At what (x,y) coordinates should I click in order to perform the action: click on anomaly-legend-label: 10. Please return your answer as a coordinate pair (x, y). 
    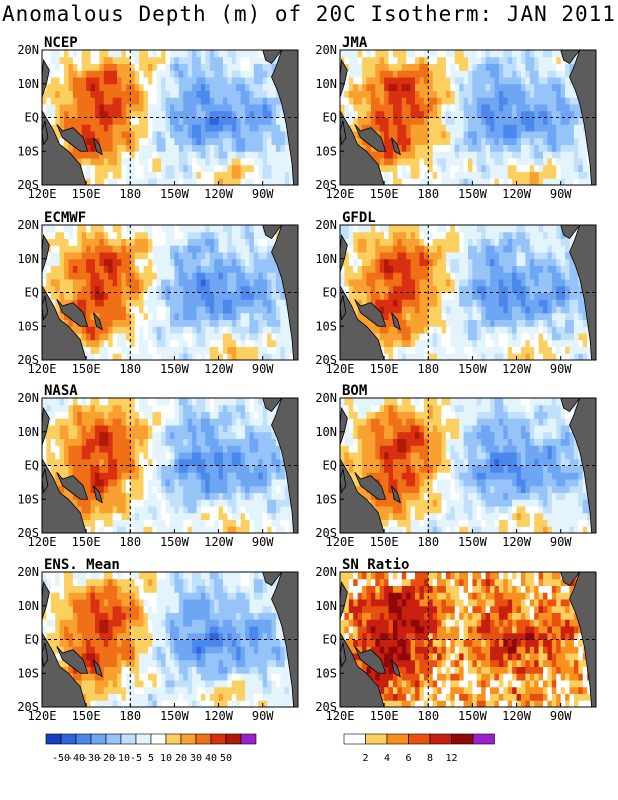
    Looking at the image, I should click on (166, 758).